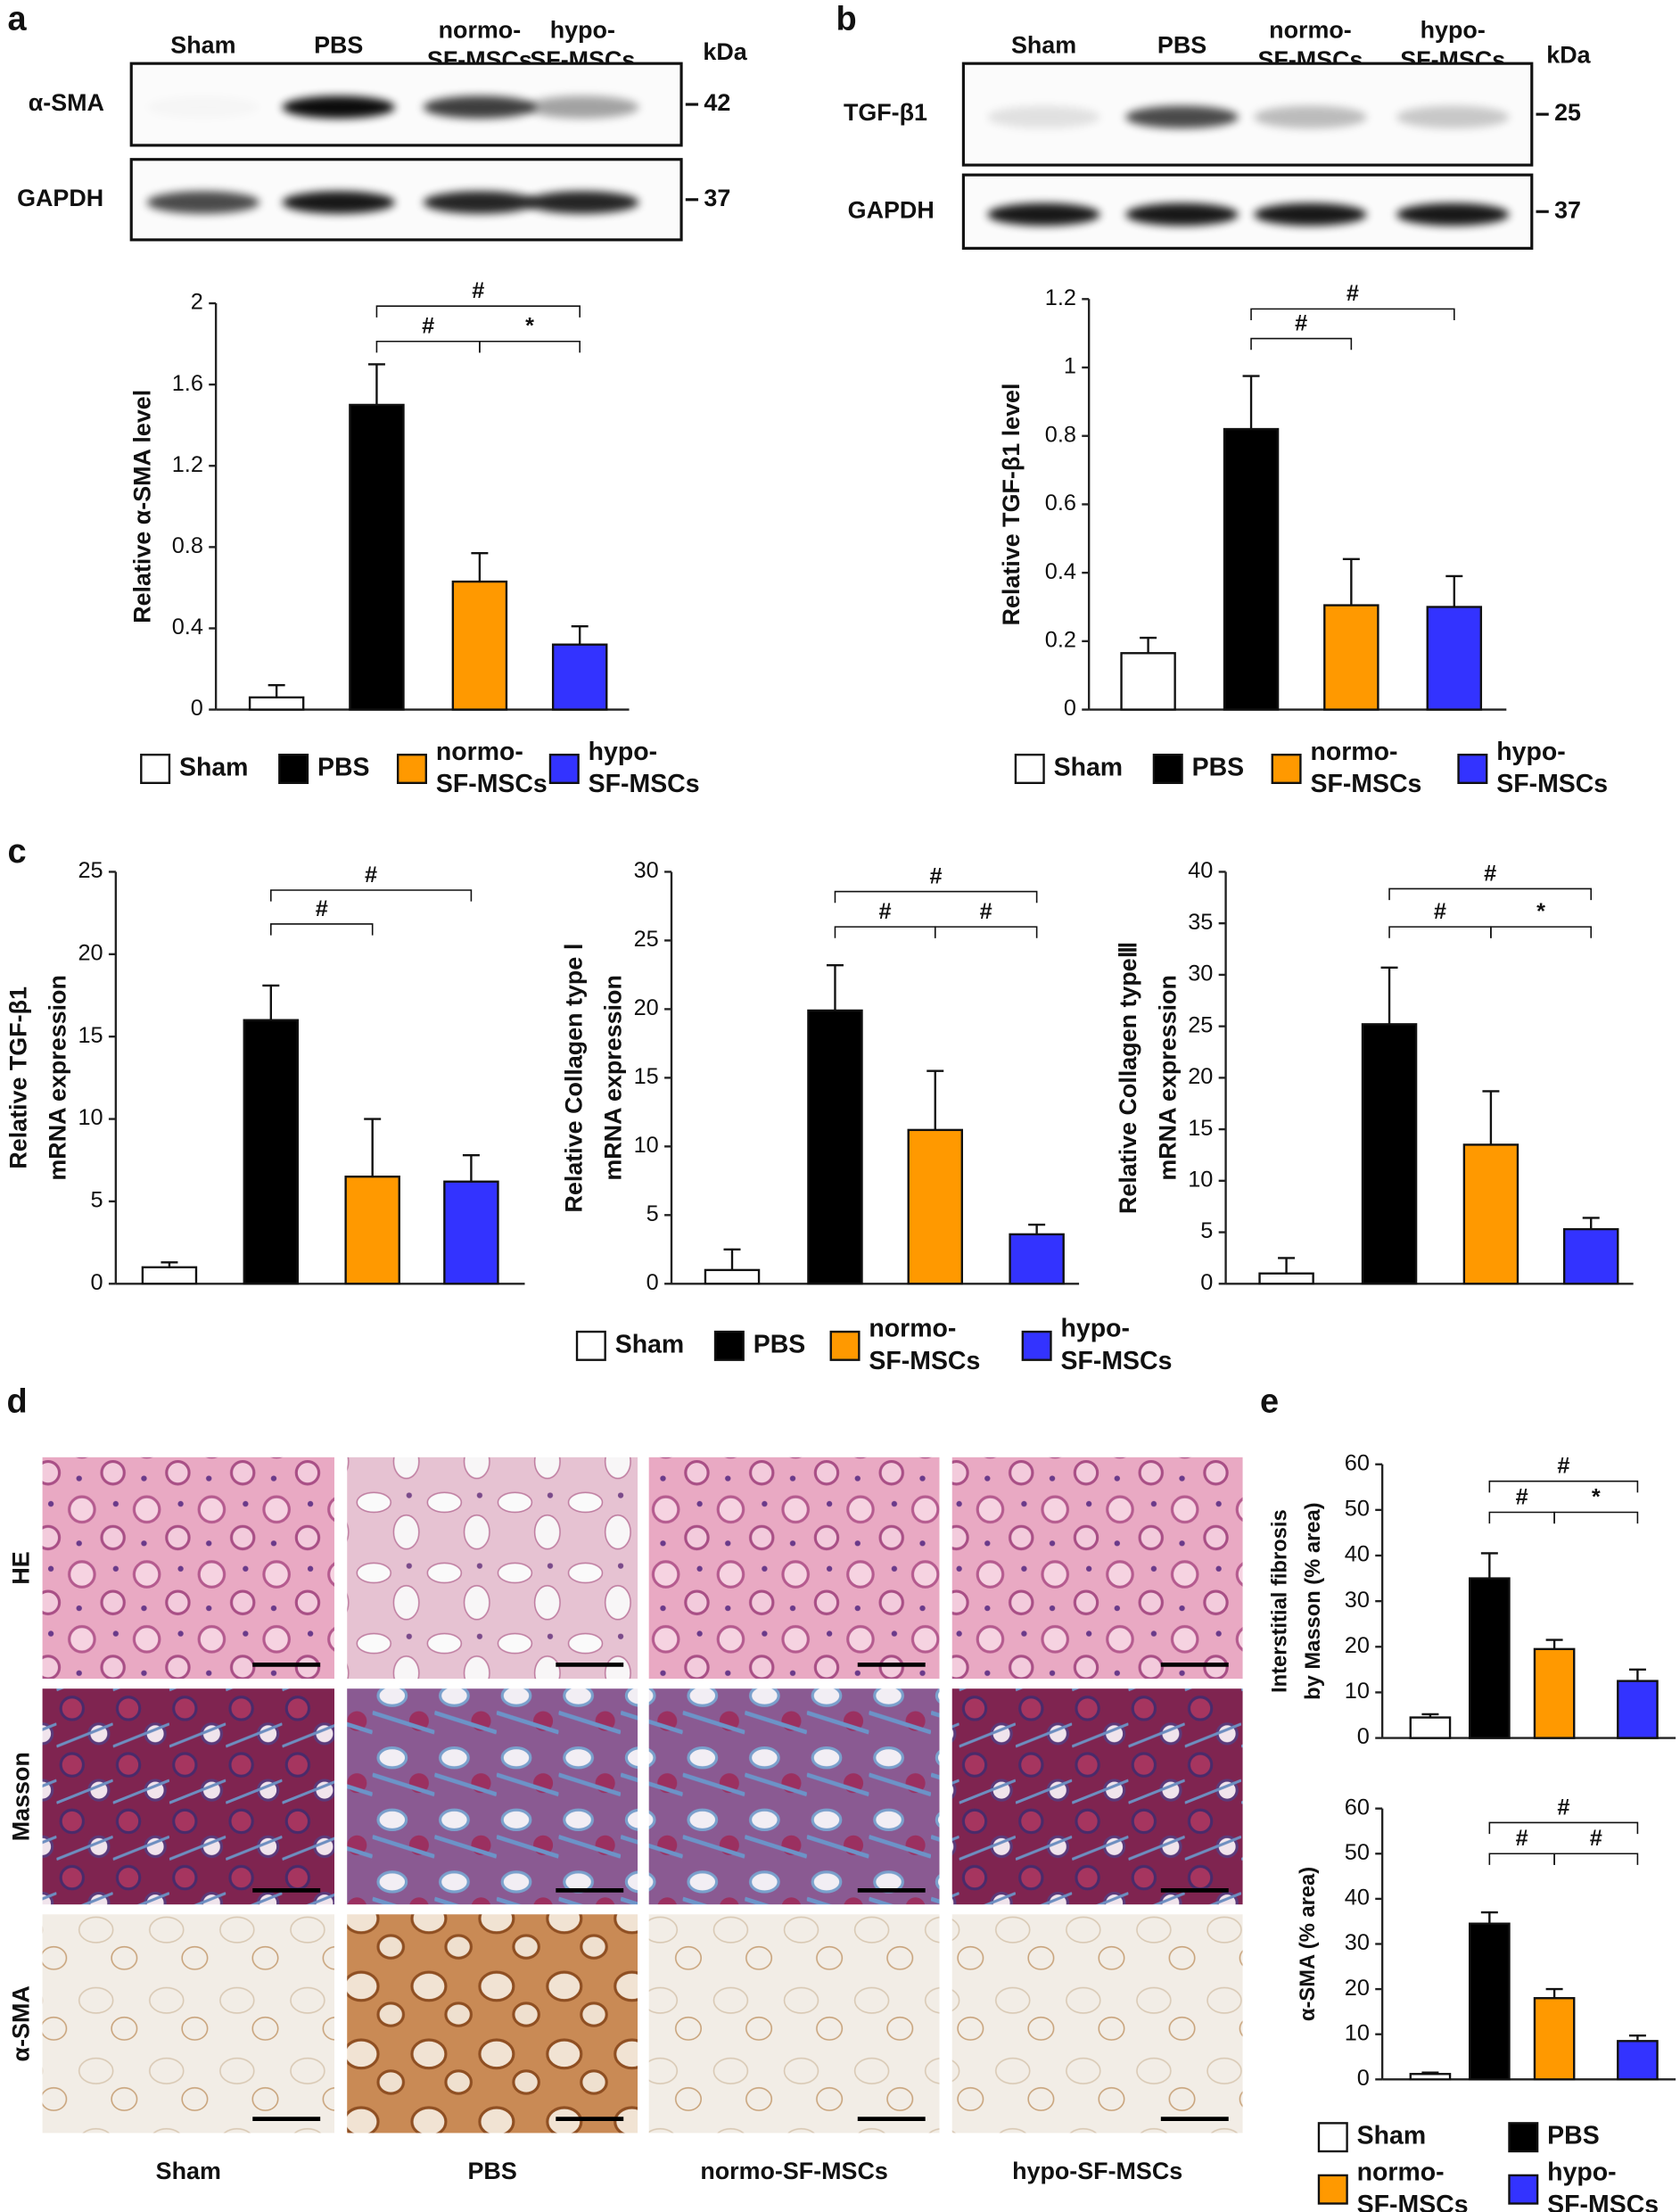  I want to click on blot-row-label: GAPDH, so click(892, 210).